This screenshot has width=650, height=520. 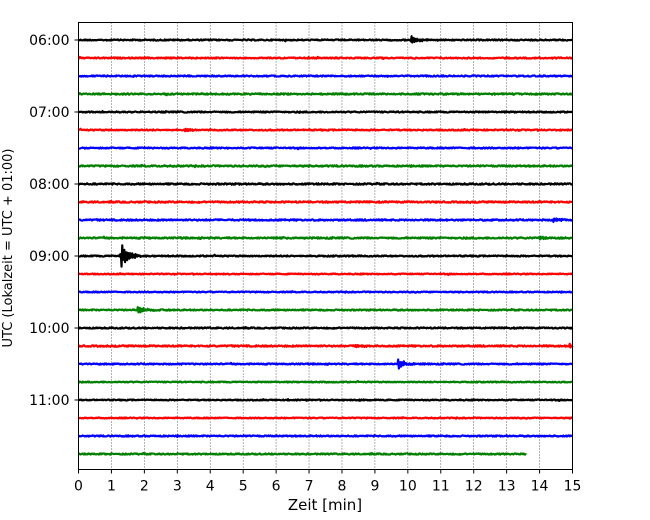 What do you see at coordinates (441, 487) in the screenshot?
I see `x-tick-label: 11` at bounding box center [441, 487].